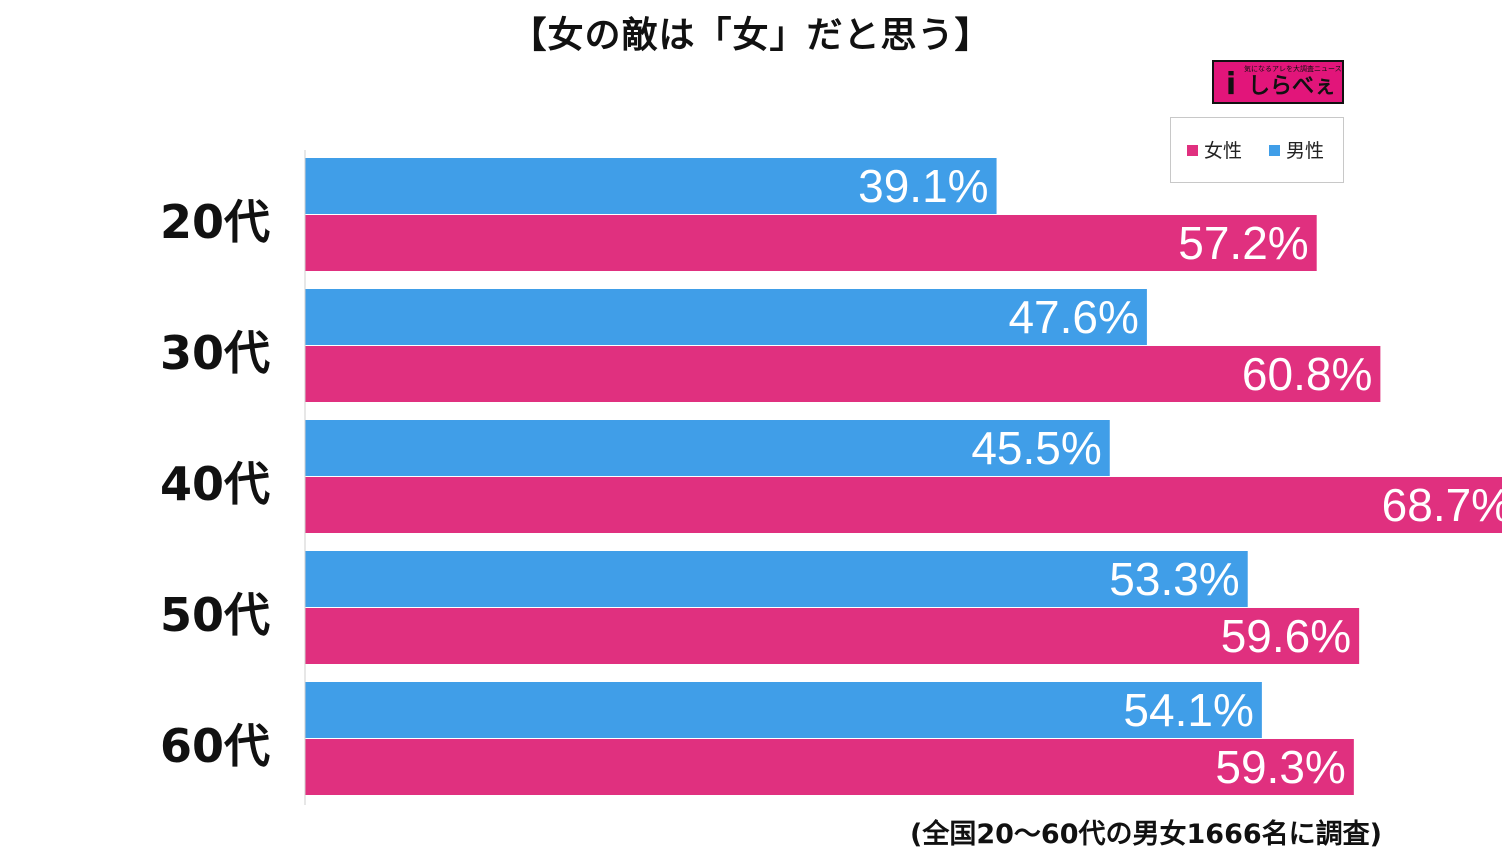 Image resolution: width=1502 pixels, height=856 pixels. What do you see at coordinates (215, 222) in the screenshot?
I see `category-label: 20代` at bounding box center [215, 222].